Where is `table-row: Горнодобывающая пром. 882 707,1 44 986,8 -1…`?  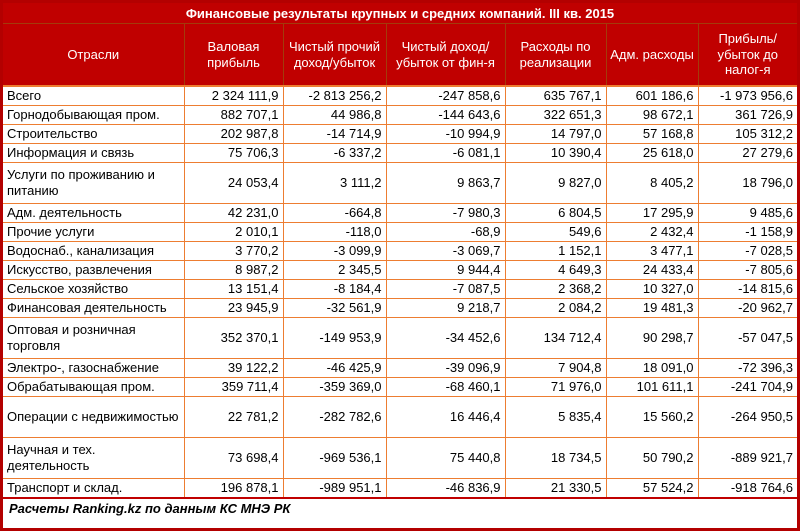
table-row: Горнодобывающая пром. 882 707,1 44 986,8 -1… is located at coordinates (400, 114).